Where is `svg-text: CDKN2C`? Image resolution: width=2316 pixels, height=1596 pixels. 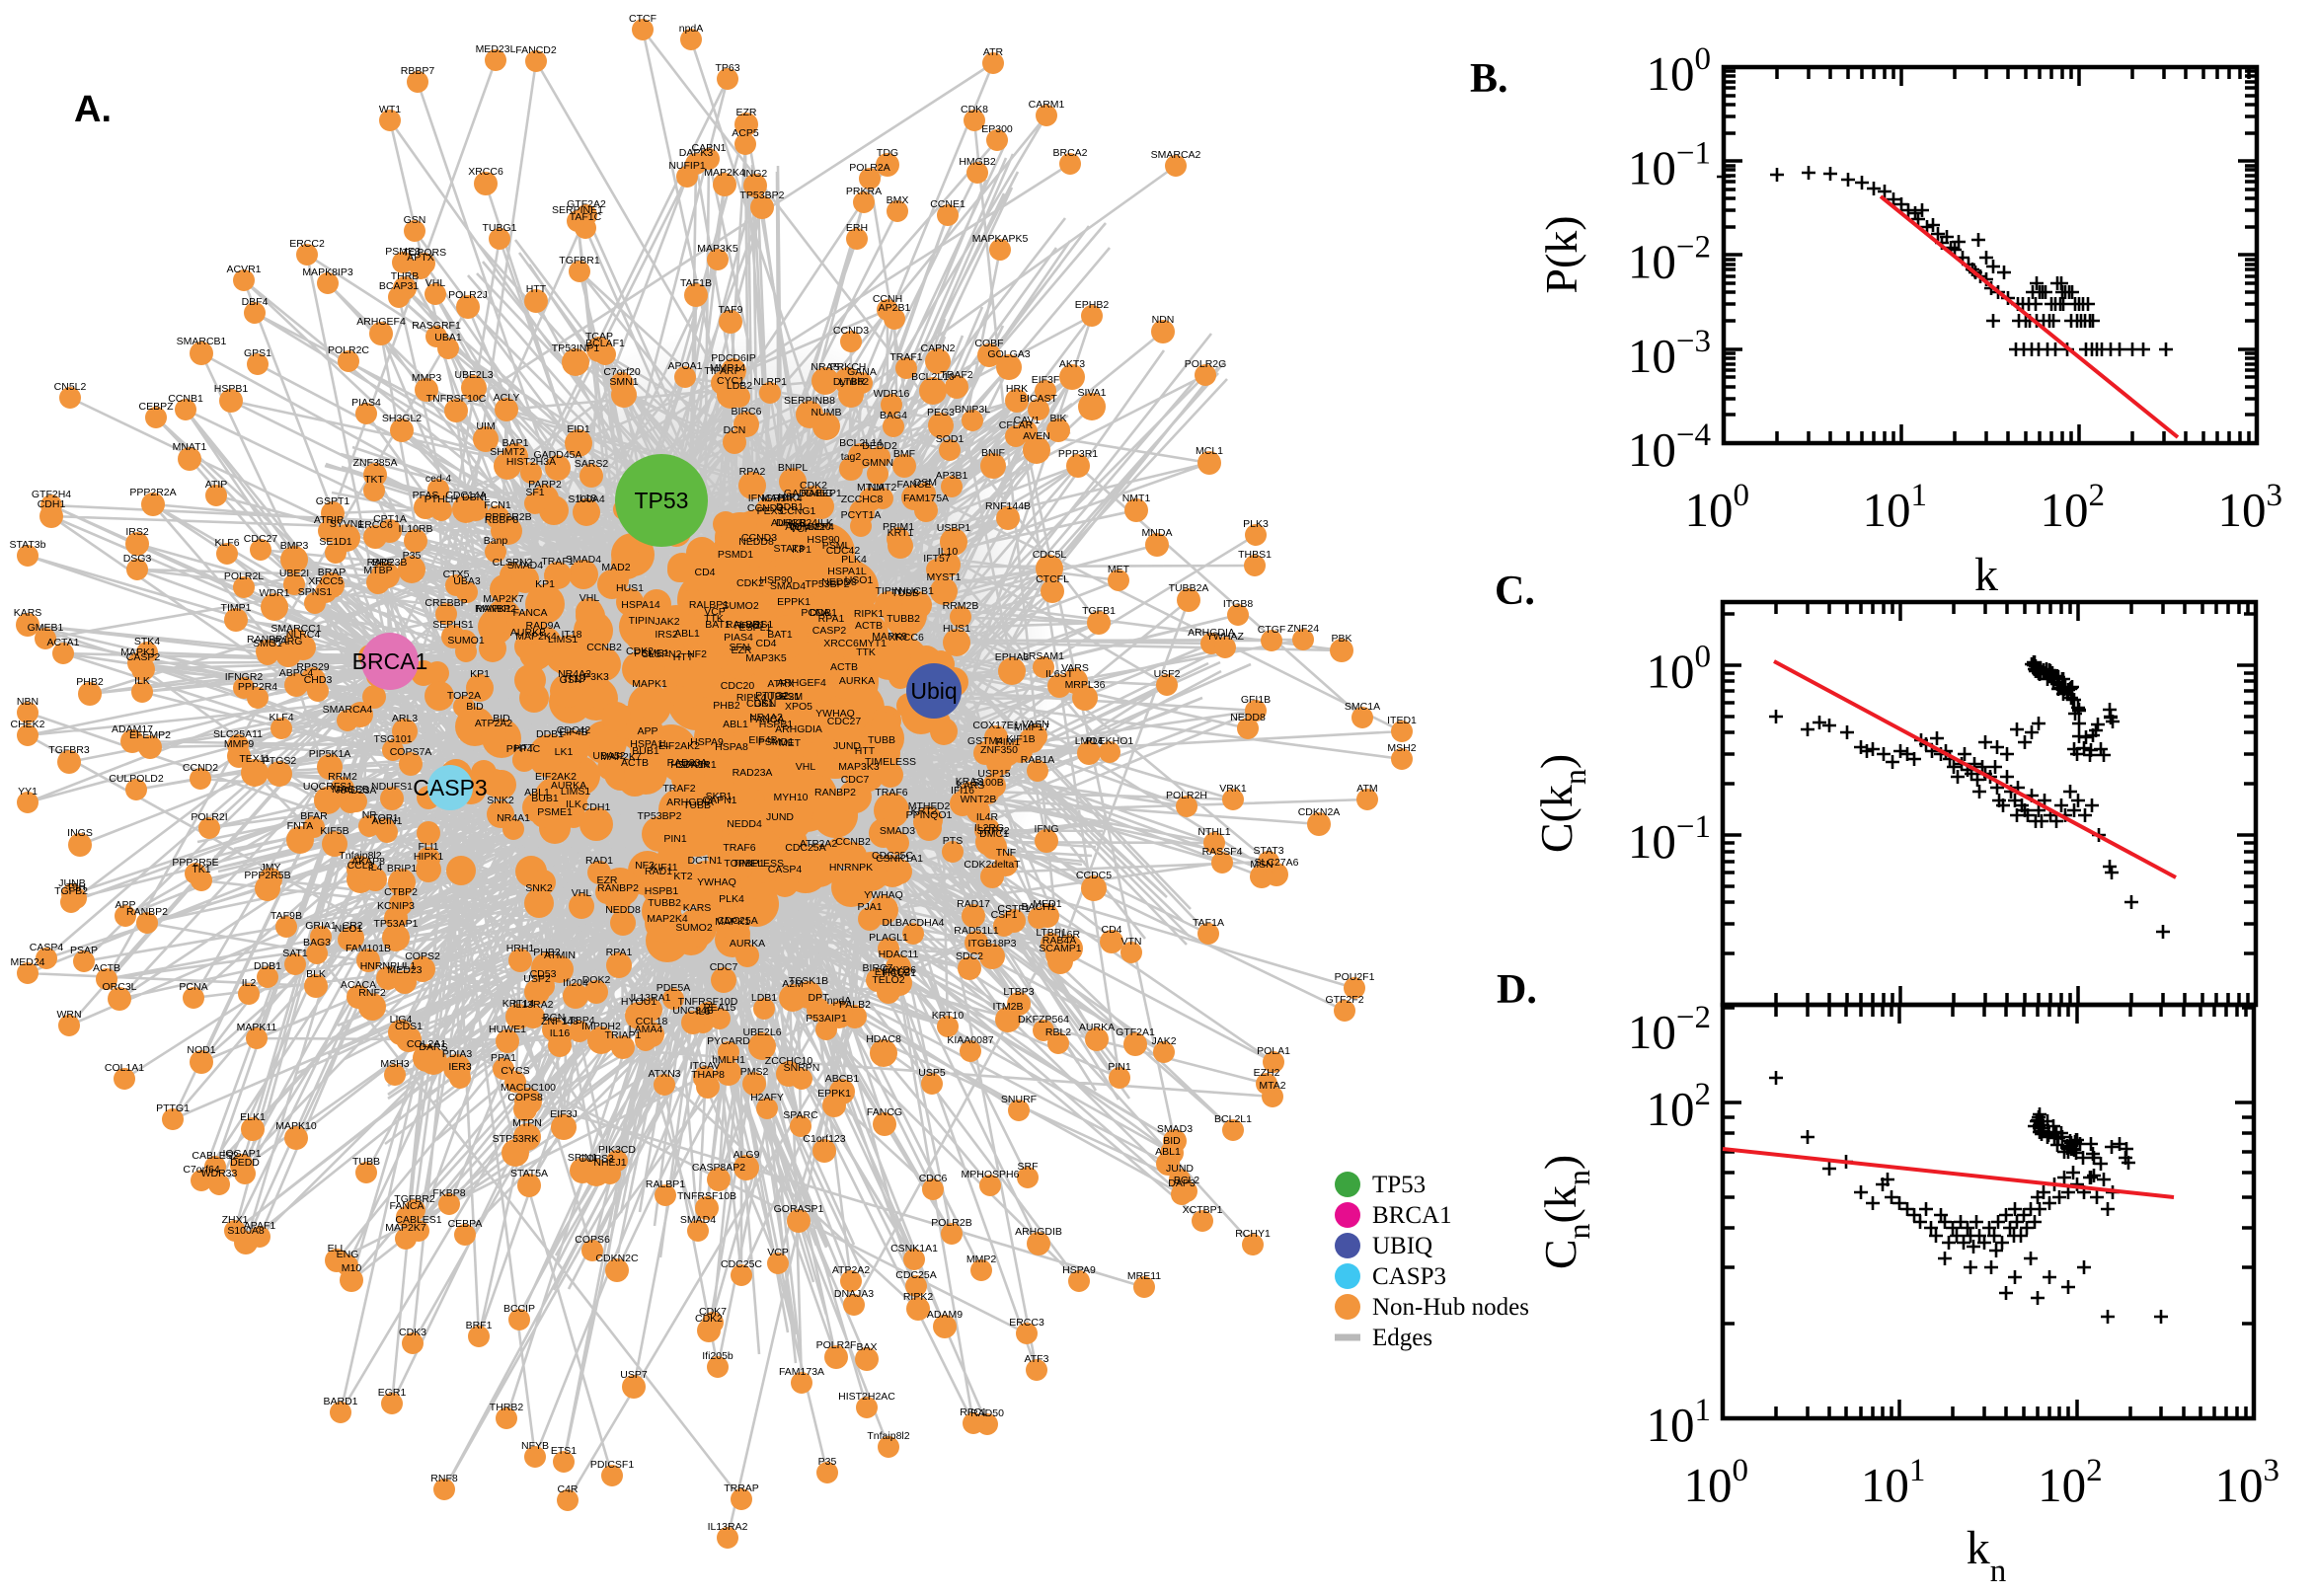
svg-text: CDKN2C is located at coordinates (617, 1258).